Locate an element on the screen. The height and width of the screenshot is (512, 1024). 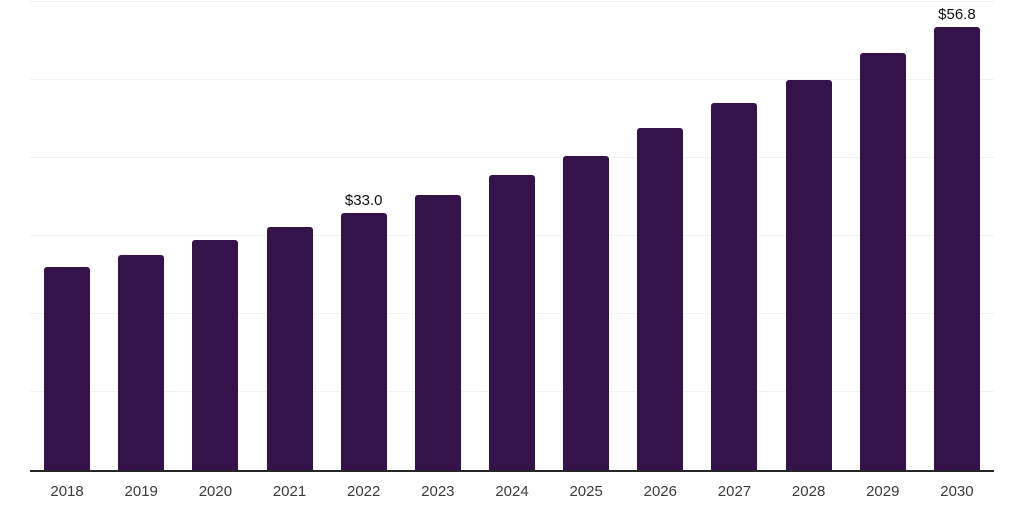
bar-2022 is located at coordinates (363, 341).